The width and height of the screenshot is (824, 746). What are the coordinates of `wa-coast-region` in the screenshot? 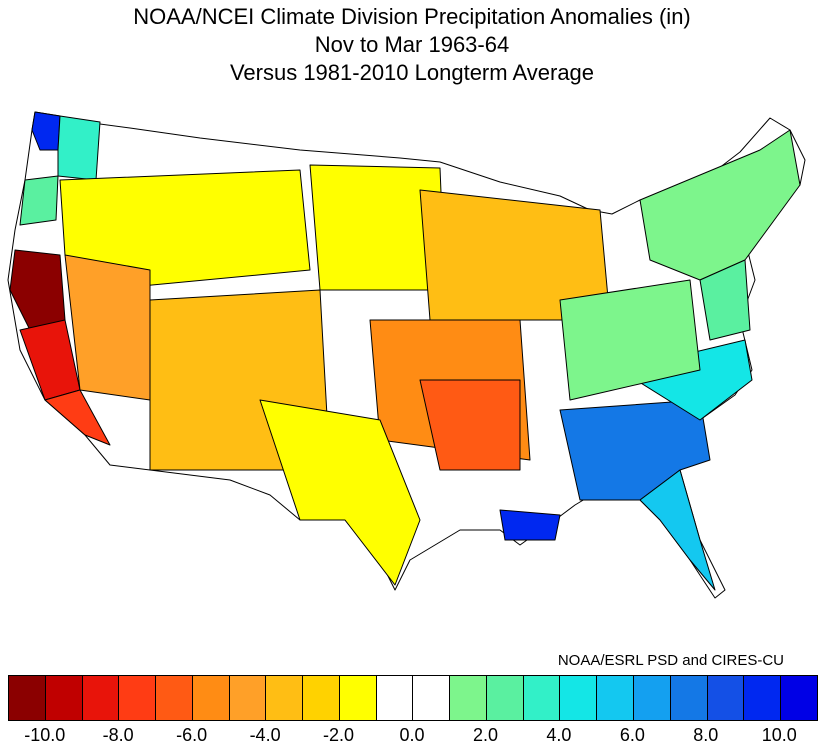 It's located at (46, 131).